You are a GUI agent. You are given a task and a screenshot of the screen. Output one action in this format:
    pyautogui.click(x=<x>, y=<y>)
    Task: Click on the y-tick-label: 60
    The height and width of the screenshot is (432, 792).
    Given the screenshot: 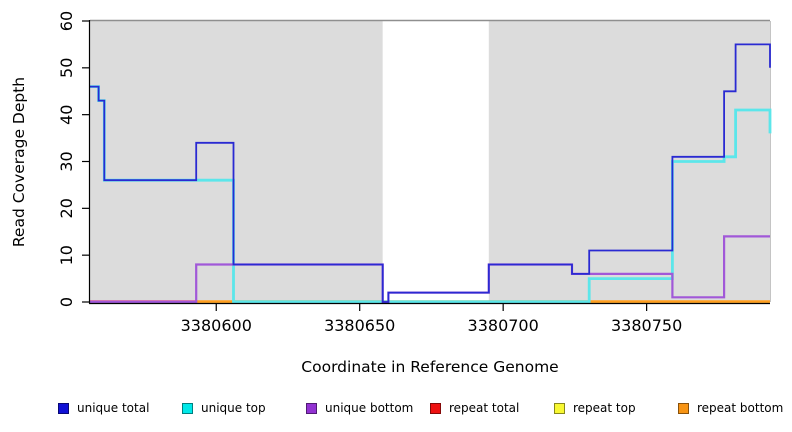 What is the action you would take?
    pyautogui.click(x=66, y=21)
    